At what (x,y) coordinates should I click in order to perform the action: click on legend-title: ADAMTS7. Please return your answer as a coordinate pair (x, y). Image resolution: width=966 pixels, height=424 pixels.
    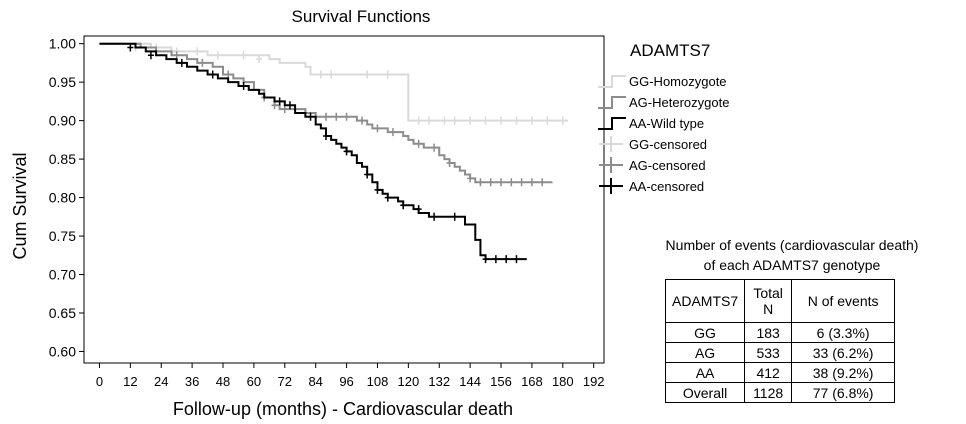
    Looking at the image, I should click on (670, 50).